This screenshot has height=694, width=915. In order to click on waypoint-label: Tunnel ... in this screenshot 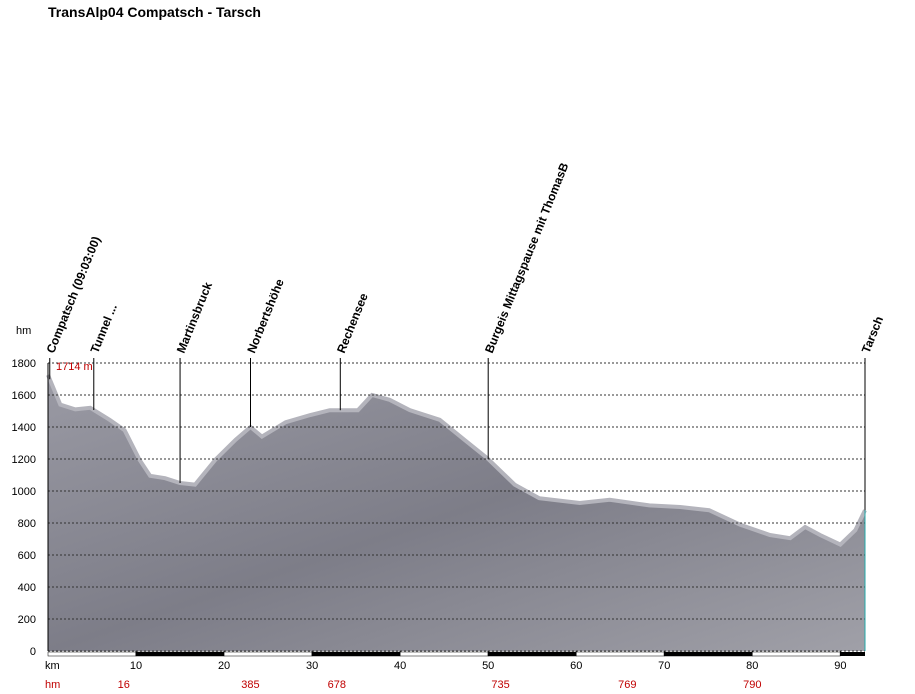, I will do `click(104, 328)`.